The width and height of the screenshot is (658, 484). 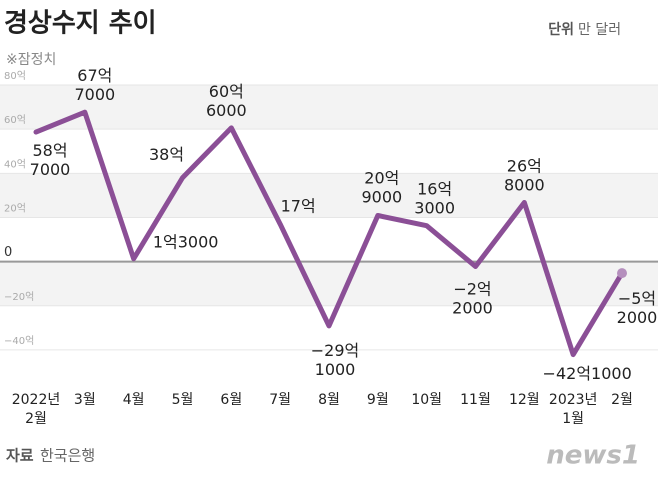 What do you see at coordinates (134, 400) in the screenshot?
I see `x-tick-label: 4월` at bounding box center [134, 400].